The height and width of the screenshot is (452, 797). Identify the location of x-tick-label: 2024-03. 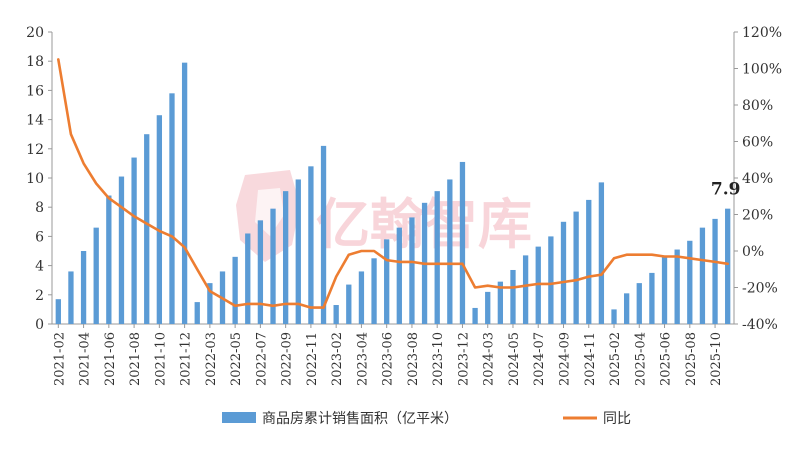
(489, 359).